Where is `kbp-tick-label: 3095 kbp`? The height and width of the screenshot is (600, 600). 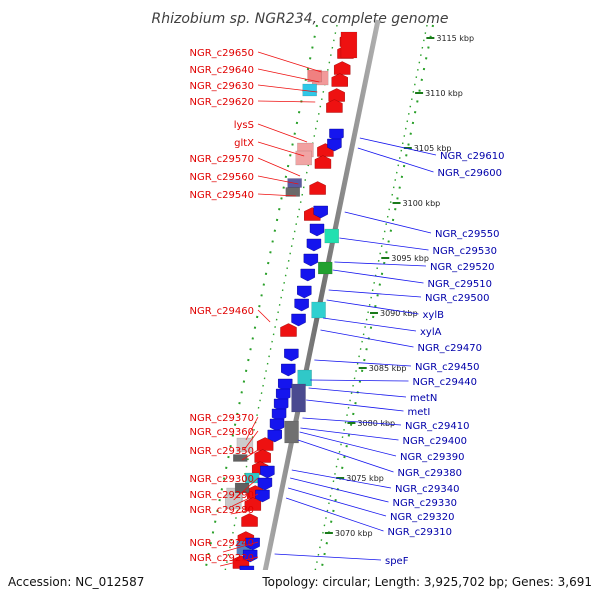 kbp-tick-label: 3095 kbp is located at coordinates (410, 258).